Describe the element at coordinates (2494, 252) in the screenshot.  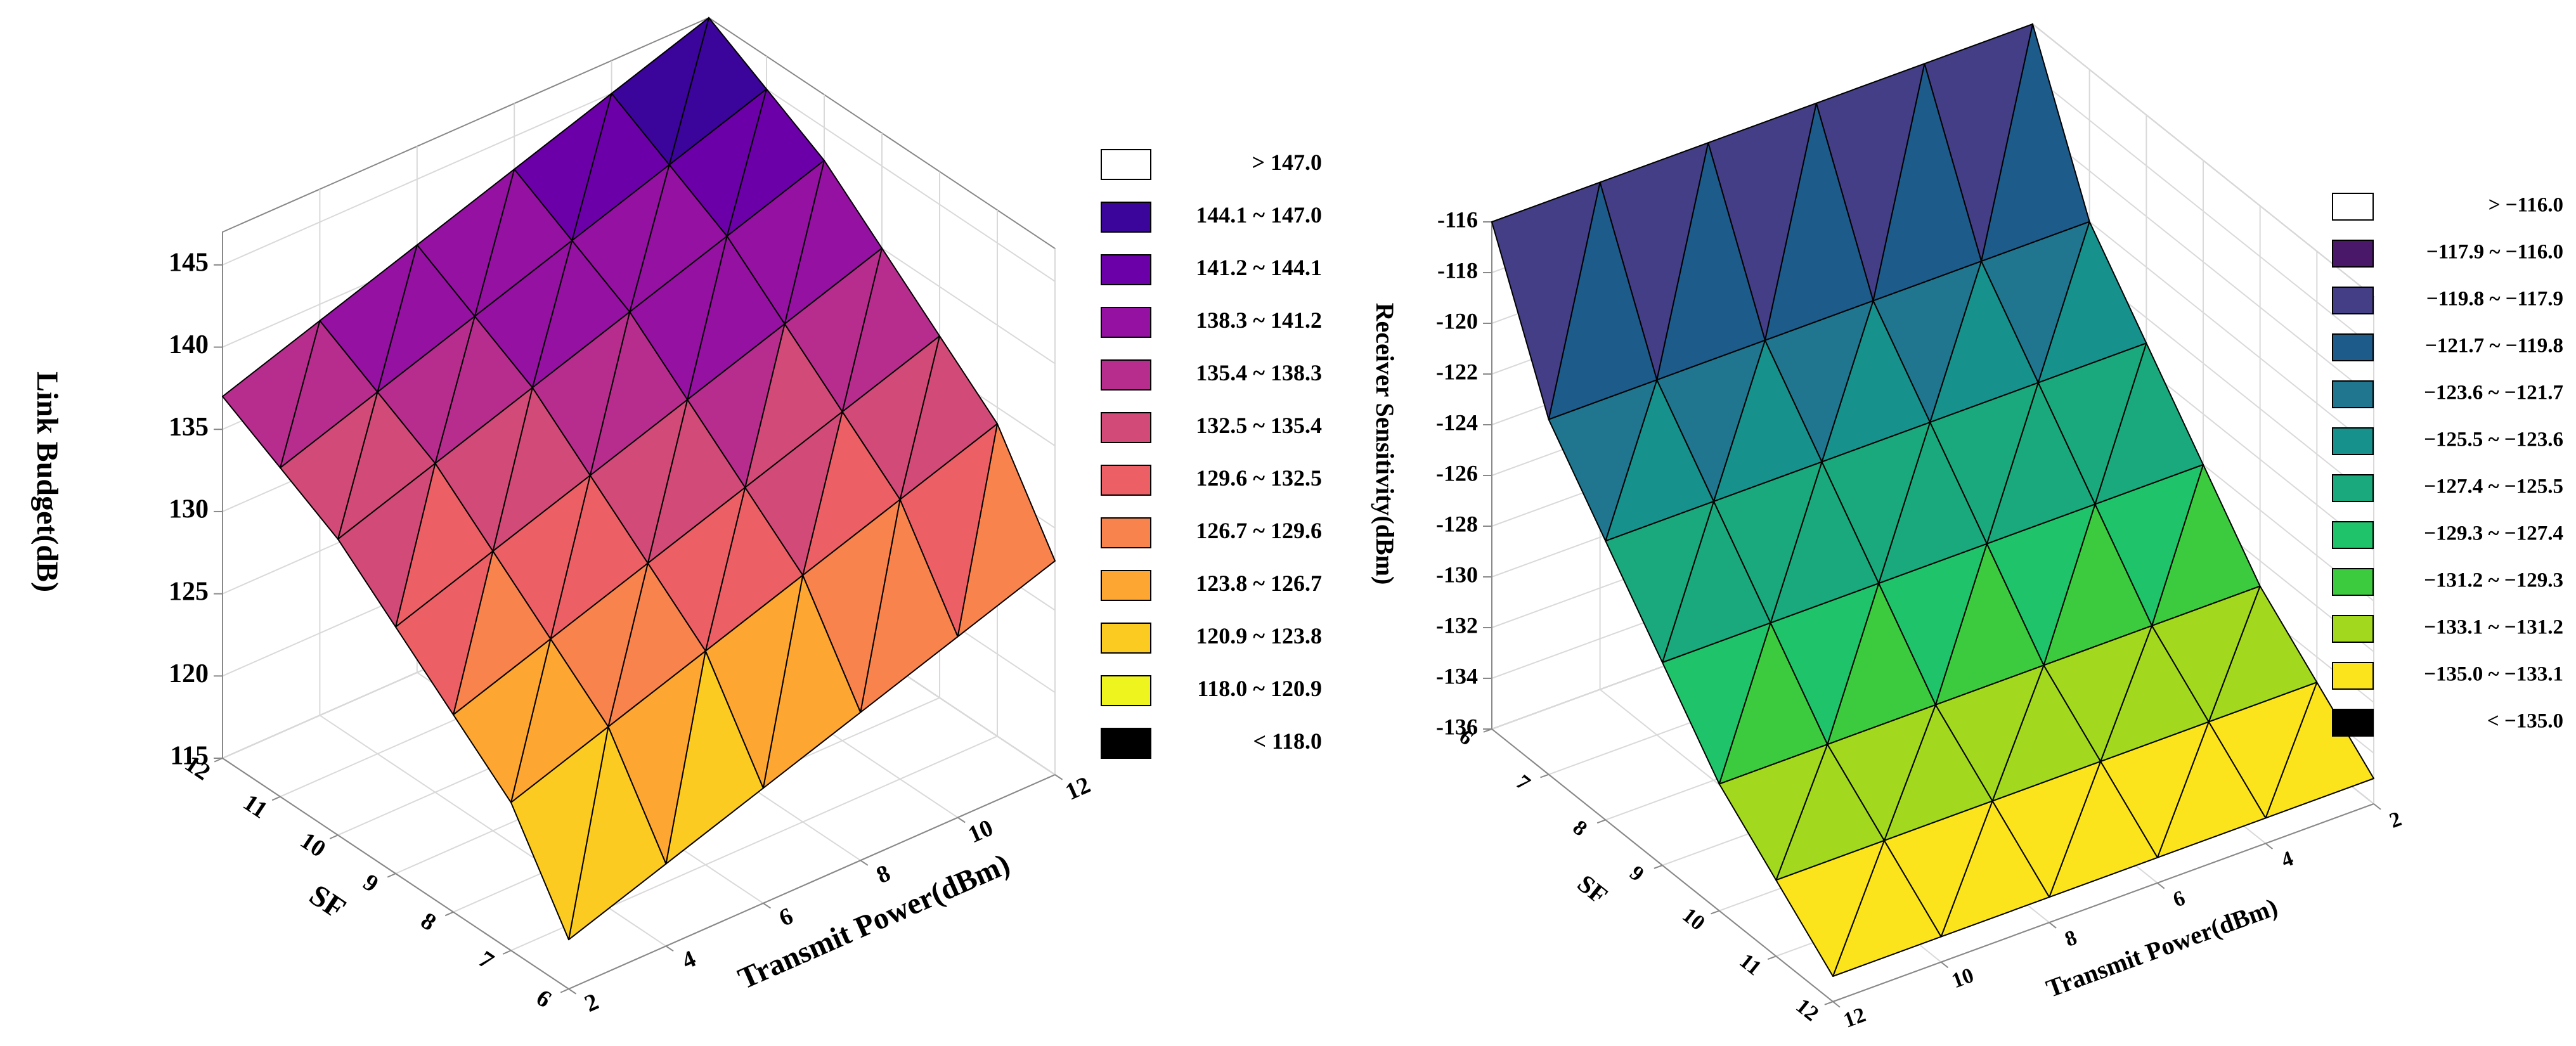
I see `legend-label: −117.9 ~ −116.0` at that location.